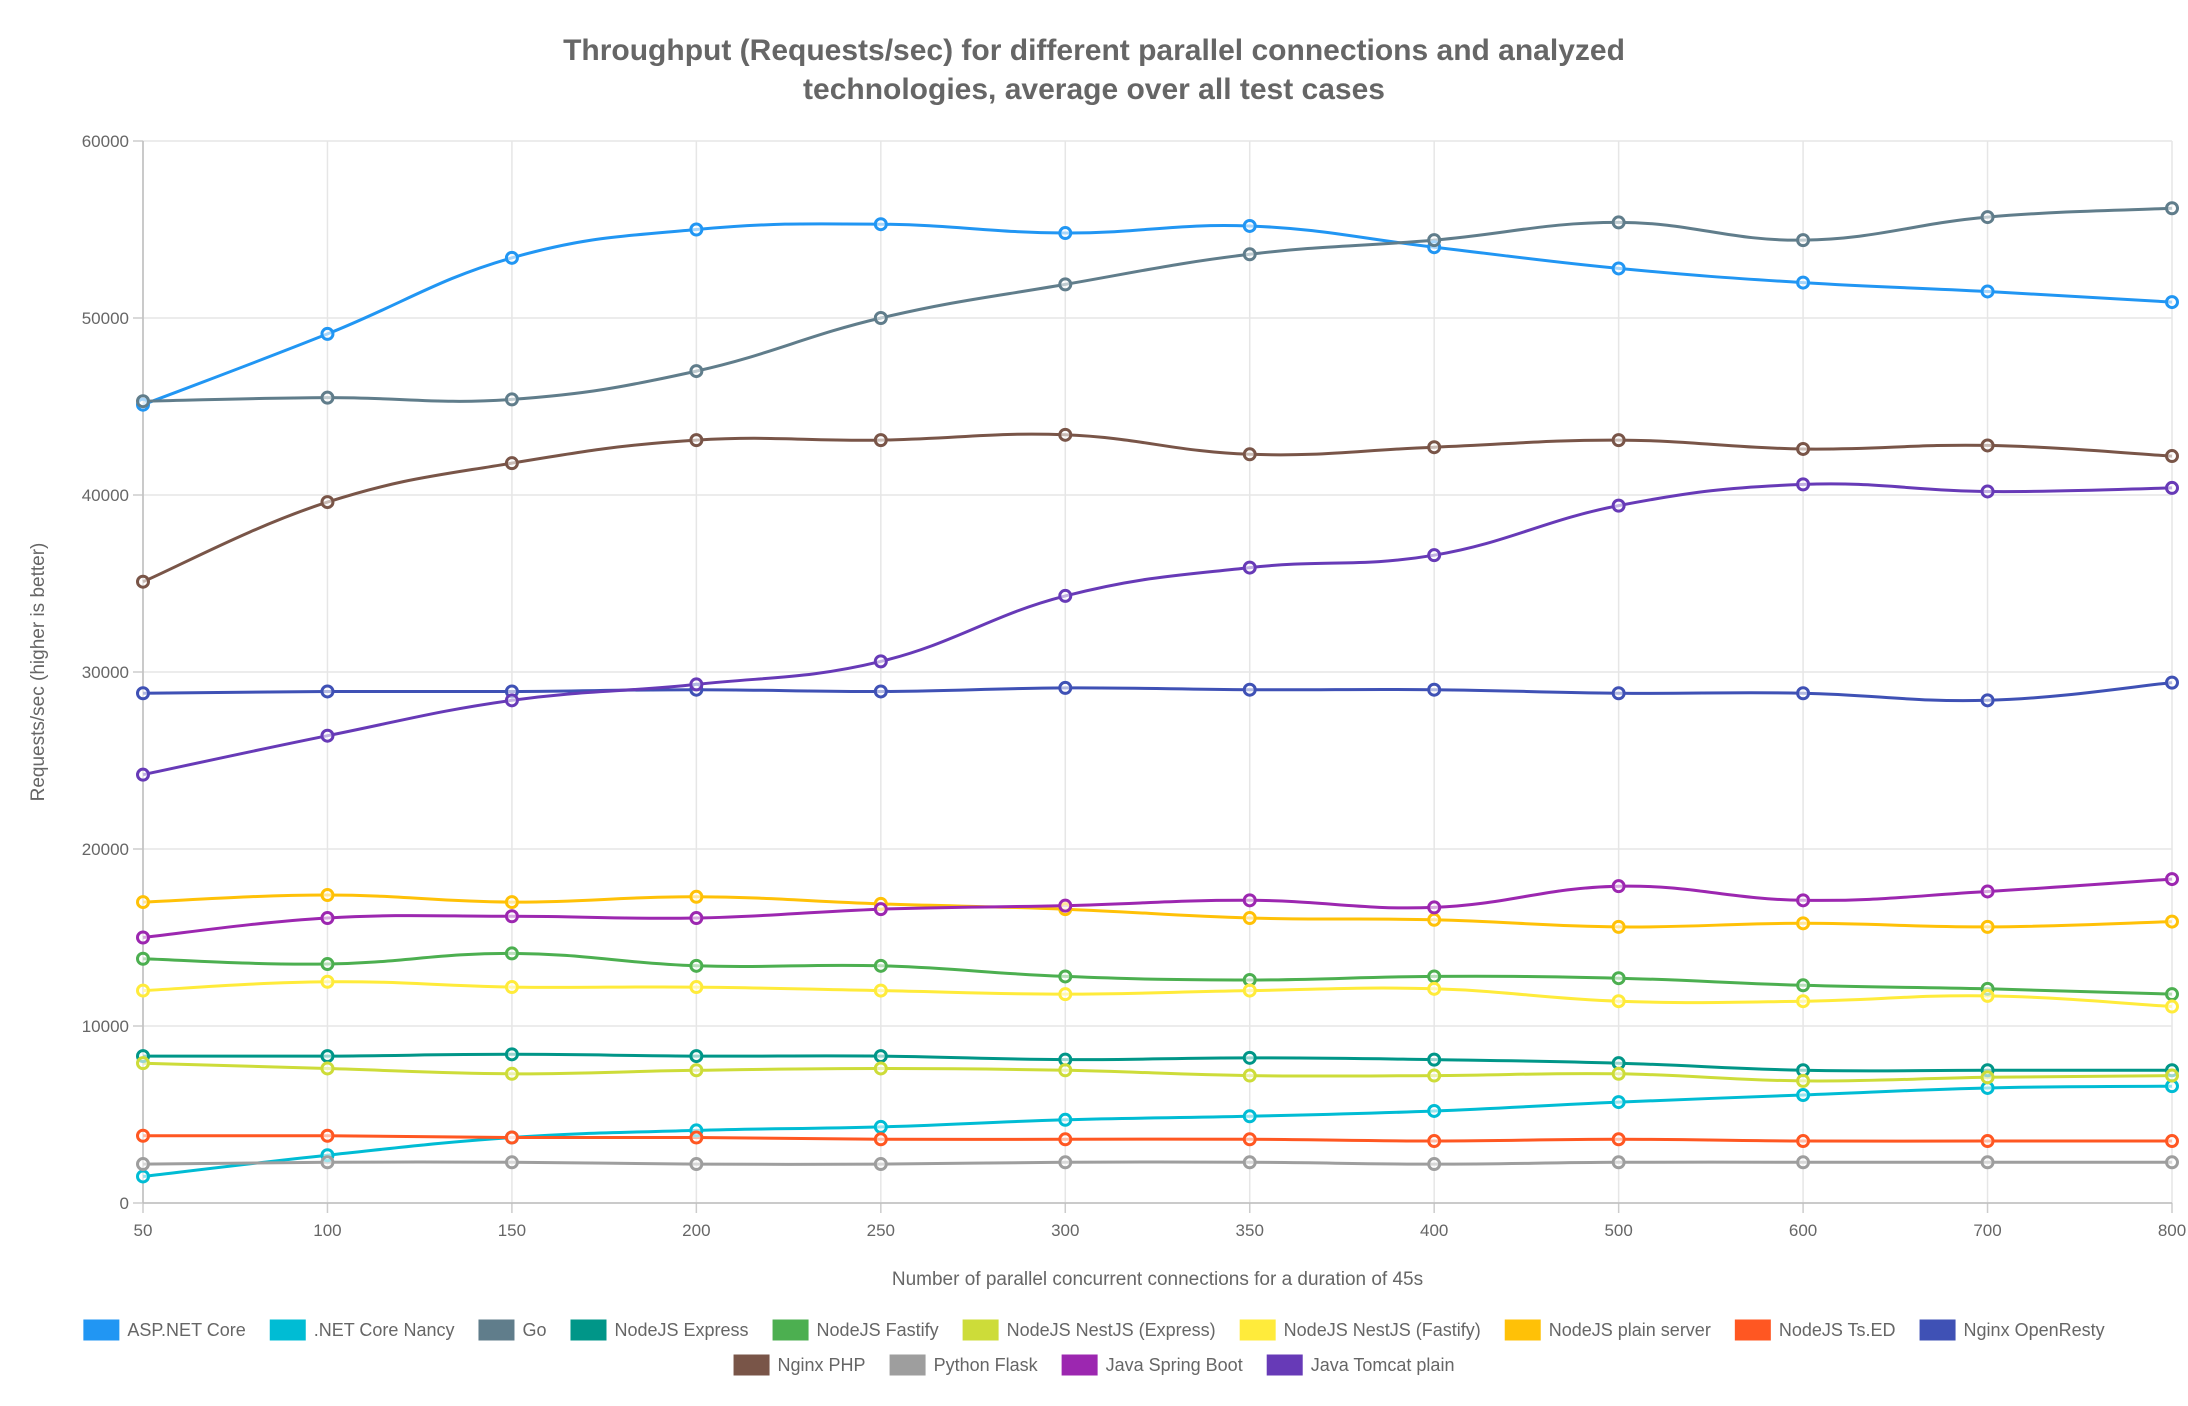  I want to click on x-tick-label: 200, so click(696, 1230).